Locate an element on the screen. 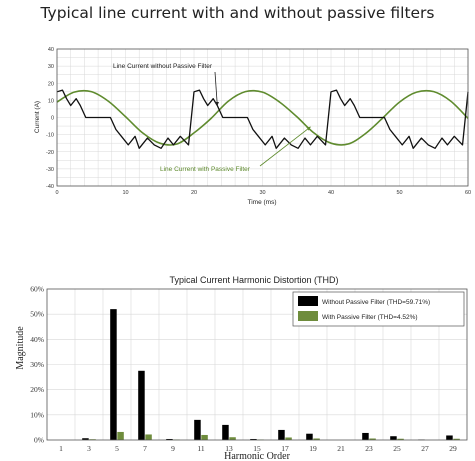 This screenshot has width=475, height=461. line-chart-x-axis-label: Time (ms) is located at coordinates (261, 202).